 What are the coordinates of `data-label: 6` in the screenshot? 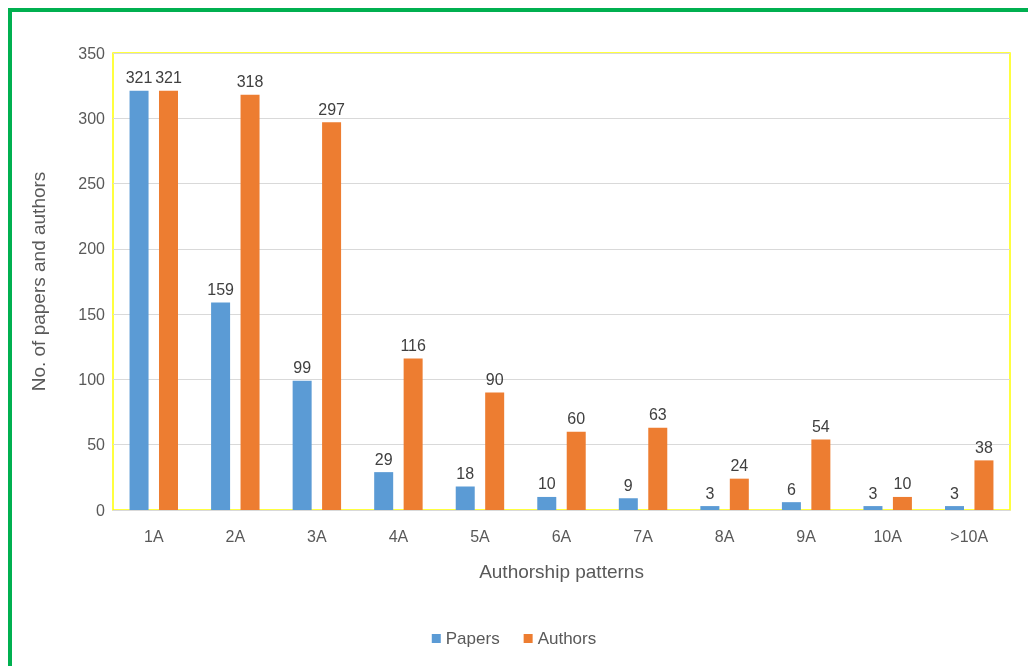 It's located at (791, 489).